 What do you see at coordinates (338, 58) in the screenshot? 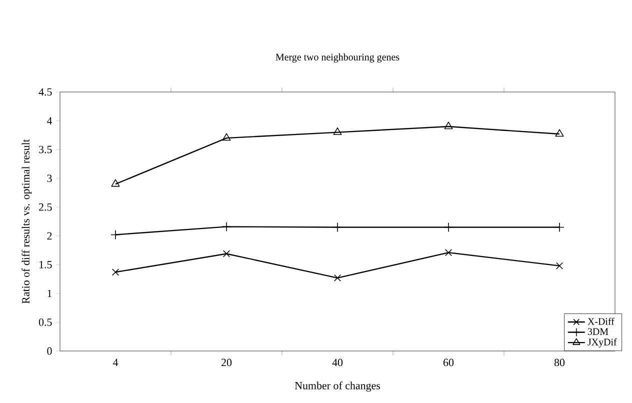
I see `chart-title: Merge two neighbouring genes` at bounding box center [338, 58].